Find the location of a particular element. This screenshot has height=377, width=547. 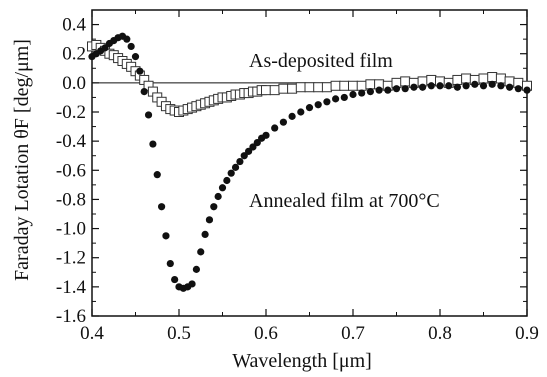

y-tick-label: -0.8 is located at coordinates (71, 199).